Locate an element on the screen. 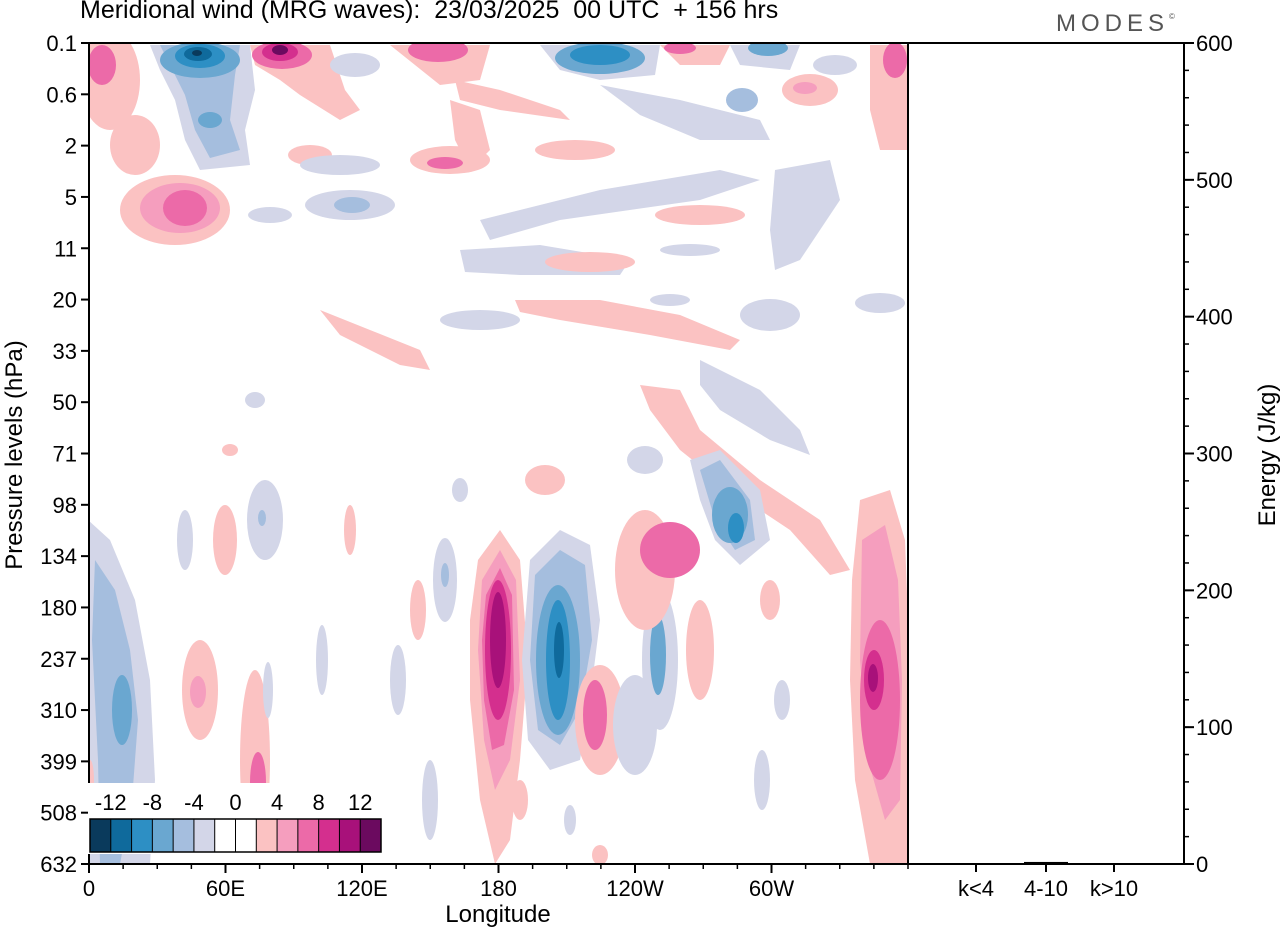 The height and width of the screenshot is (930, 1280). colorbar-label: 12 is located at coordinates (360, 802).